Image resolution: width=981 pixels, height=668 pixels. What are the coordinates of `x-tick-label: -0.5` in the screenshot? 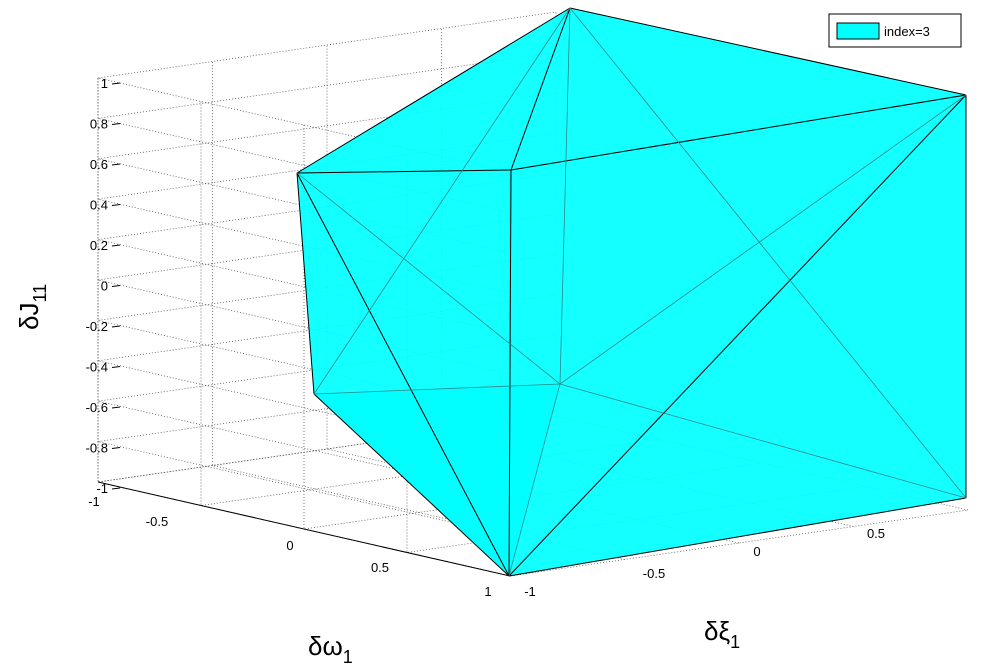 It's located at (157, 521).